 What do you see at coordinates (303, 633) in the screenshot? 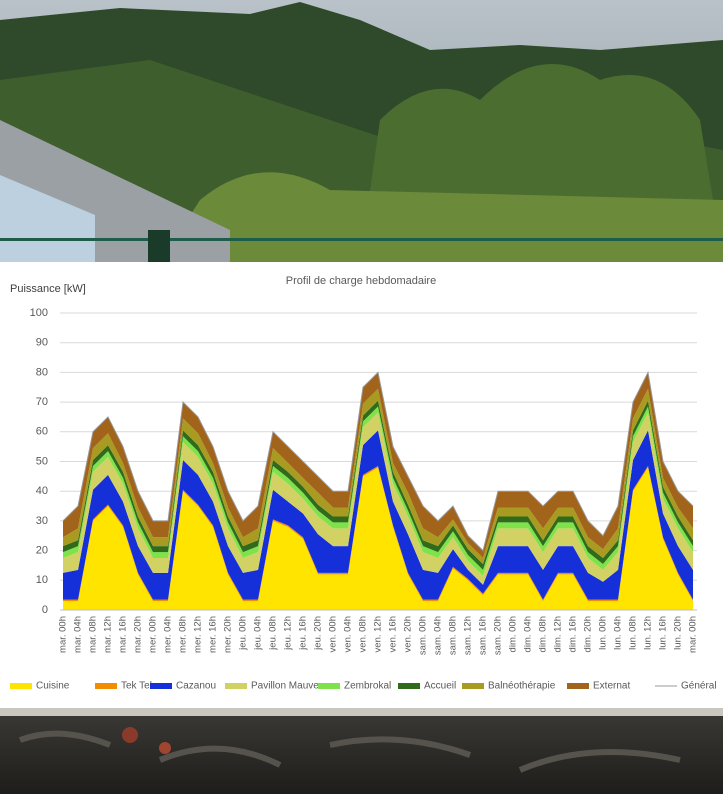
I see `x-tick-label: jeu. 16h` at bounding box center [303, 633].